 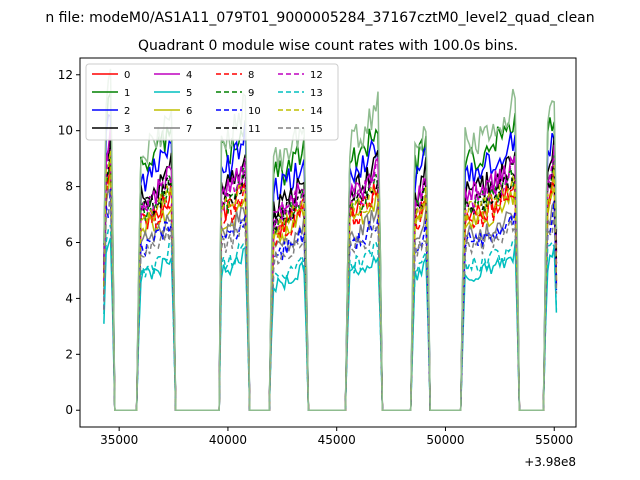 What do you see at coordinates (127, 129) in the screenshot?
I see `legend-label-3: 3` at bounding box center [127, 129].